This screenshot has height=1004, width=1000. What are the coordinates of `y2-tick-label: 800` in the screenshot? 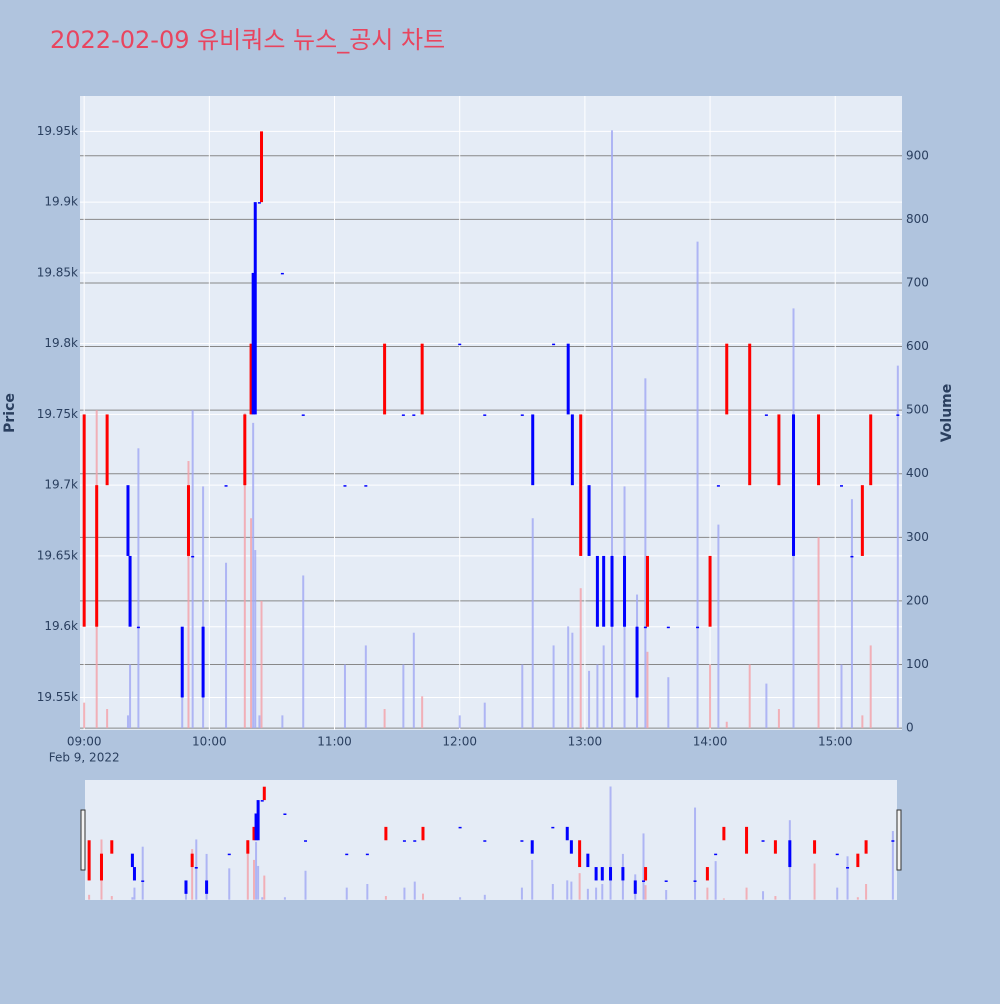 It's located at (917, 219).